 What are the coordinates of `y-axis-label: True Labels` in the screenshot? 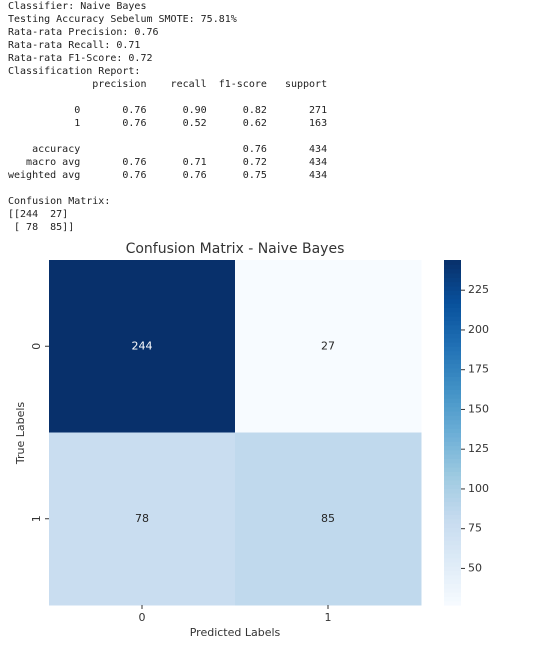 It's located at (20, 434).